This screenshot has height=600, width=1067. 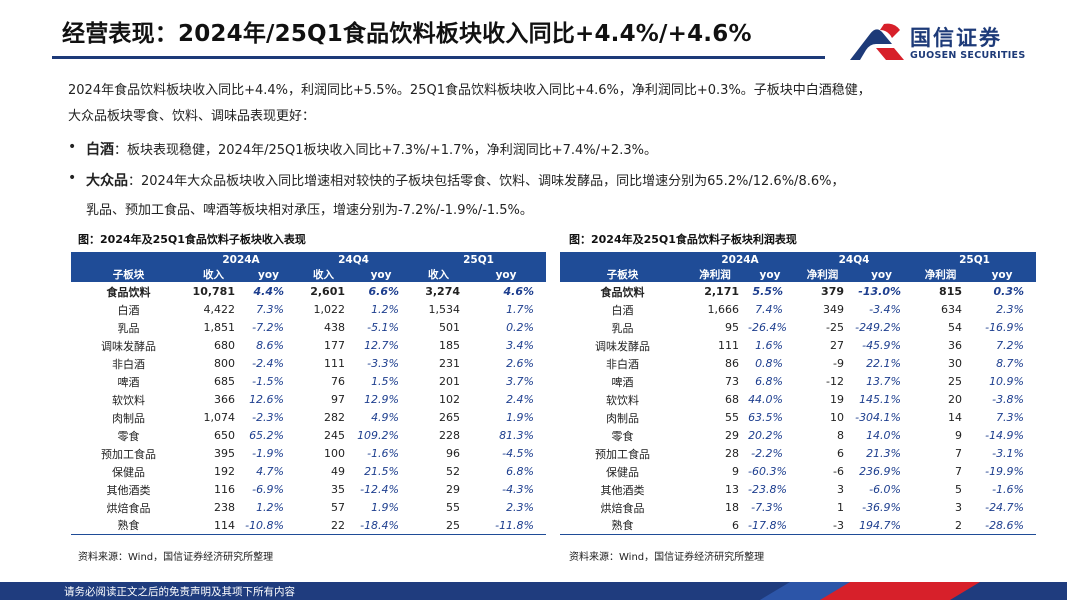 I want to click on yoy-cell: -18.4%, so click(x=381, y=525).